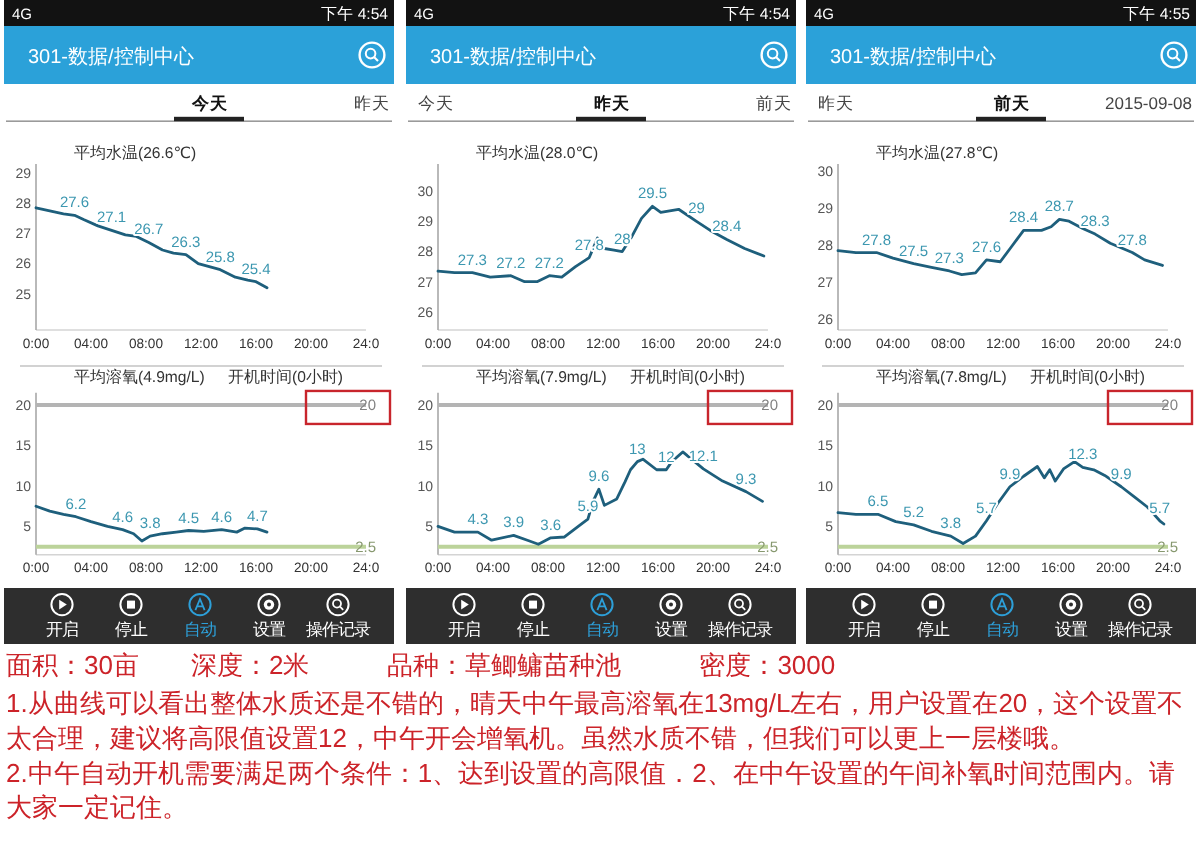 This screenshot has width=1200, height=866. I want to click on text: 面积：30亩 深度：2米 品种：草鲫鳙苗种池 密度：3000, so click(421, 665).